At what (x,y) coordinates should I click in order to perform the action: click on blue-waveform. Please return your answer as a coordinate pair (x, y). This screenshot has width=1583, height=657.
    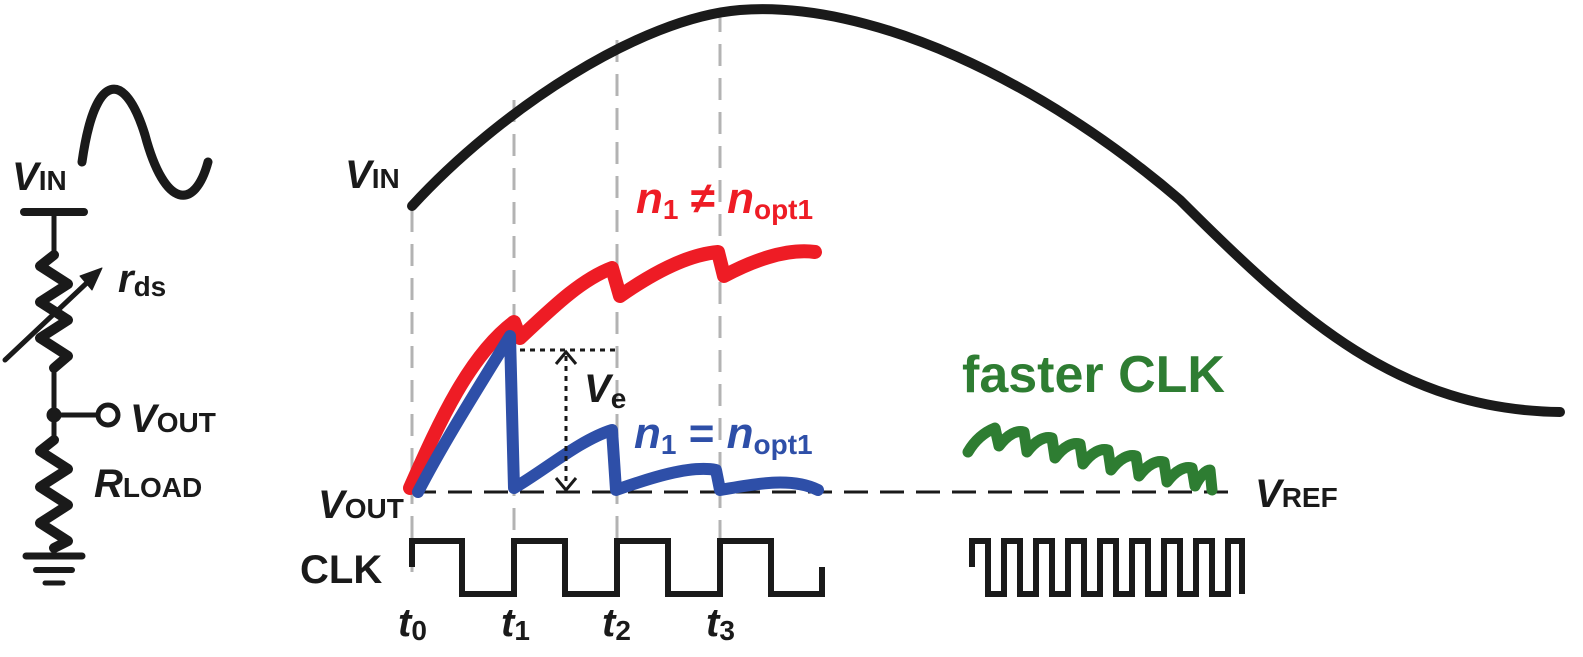
    Looking at the image, I should click on (618, 414).